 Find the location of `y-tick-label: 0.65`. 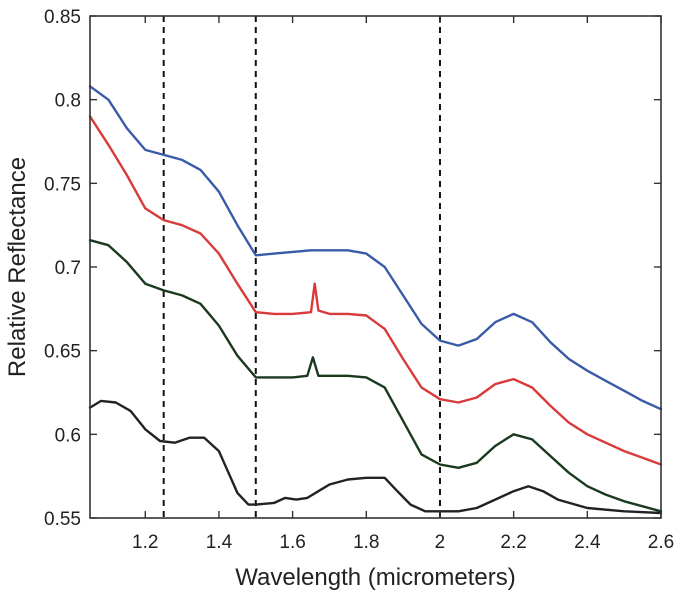

y-tick-label: 0.65 is located at coordinates (62, 352).